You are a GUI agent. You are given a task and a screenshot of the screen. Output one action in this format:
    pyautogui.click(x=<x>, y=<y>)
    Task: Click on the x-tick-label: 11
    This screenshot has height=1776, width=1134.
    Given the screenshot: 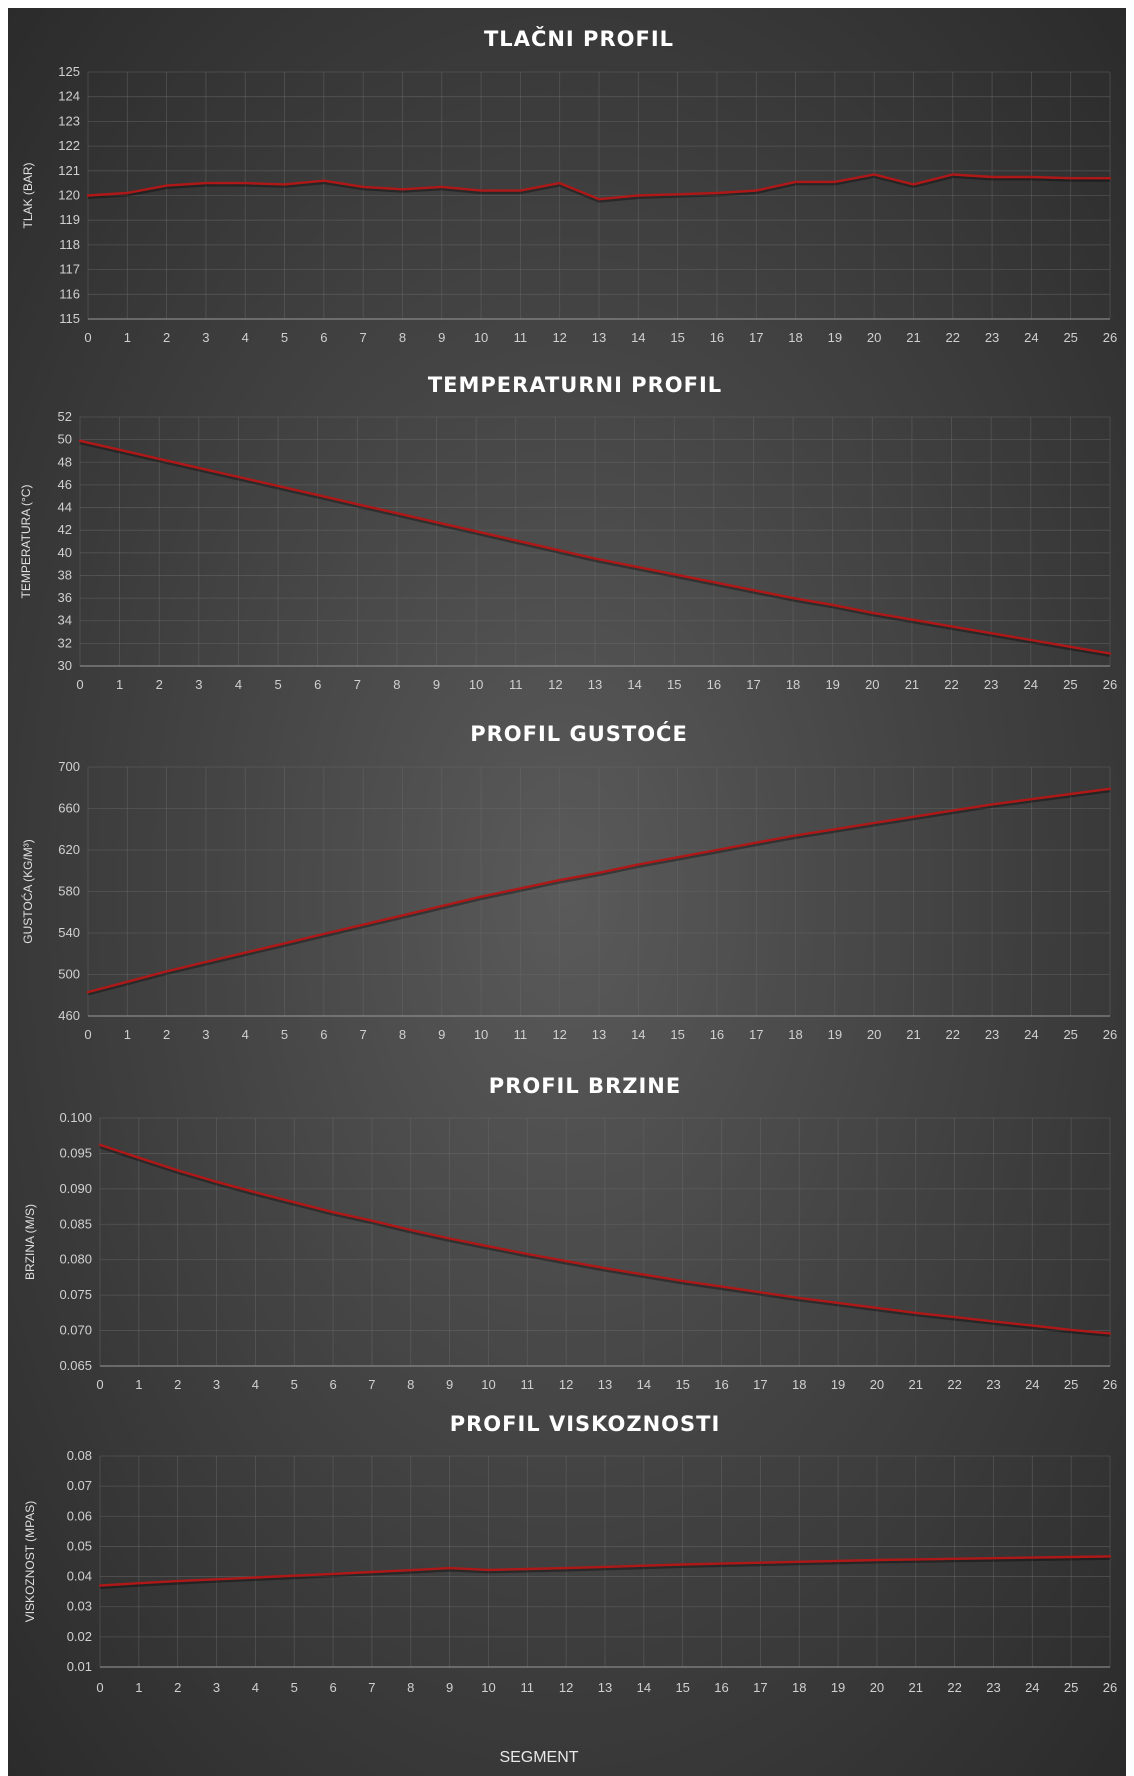 What is the action you would take?
    pyautogui.click(x=528, y=1687)
    